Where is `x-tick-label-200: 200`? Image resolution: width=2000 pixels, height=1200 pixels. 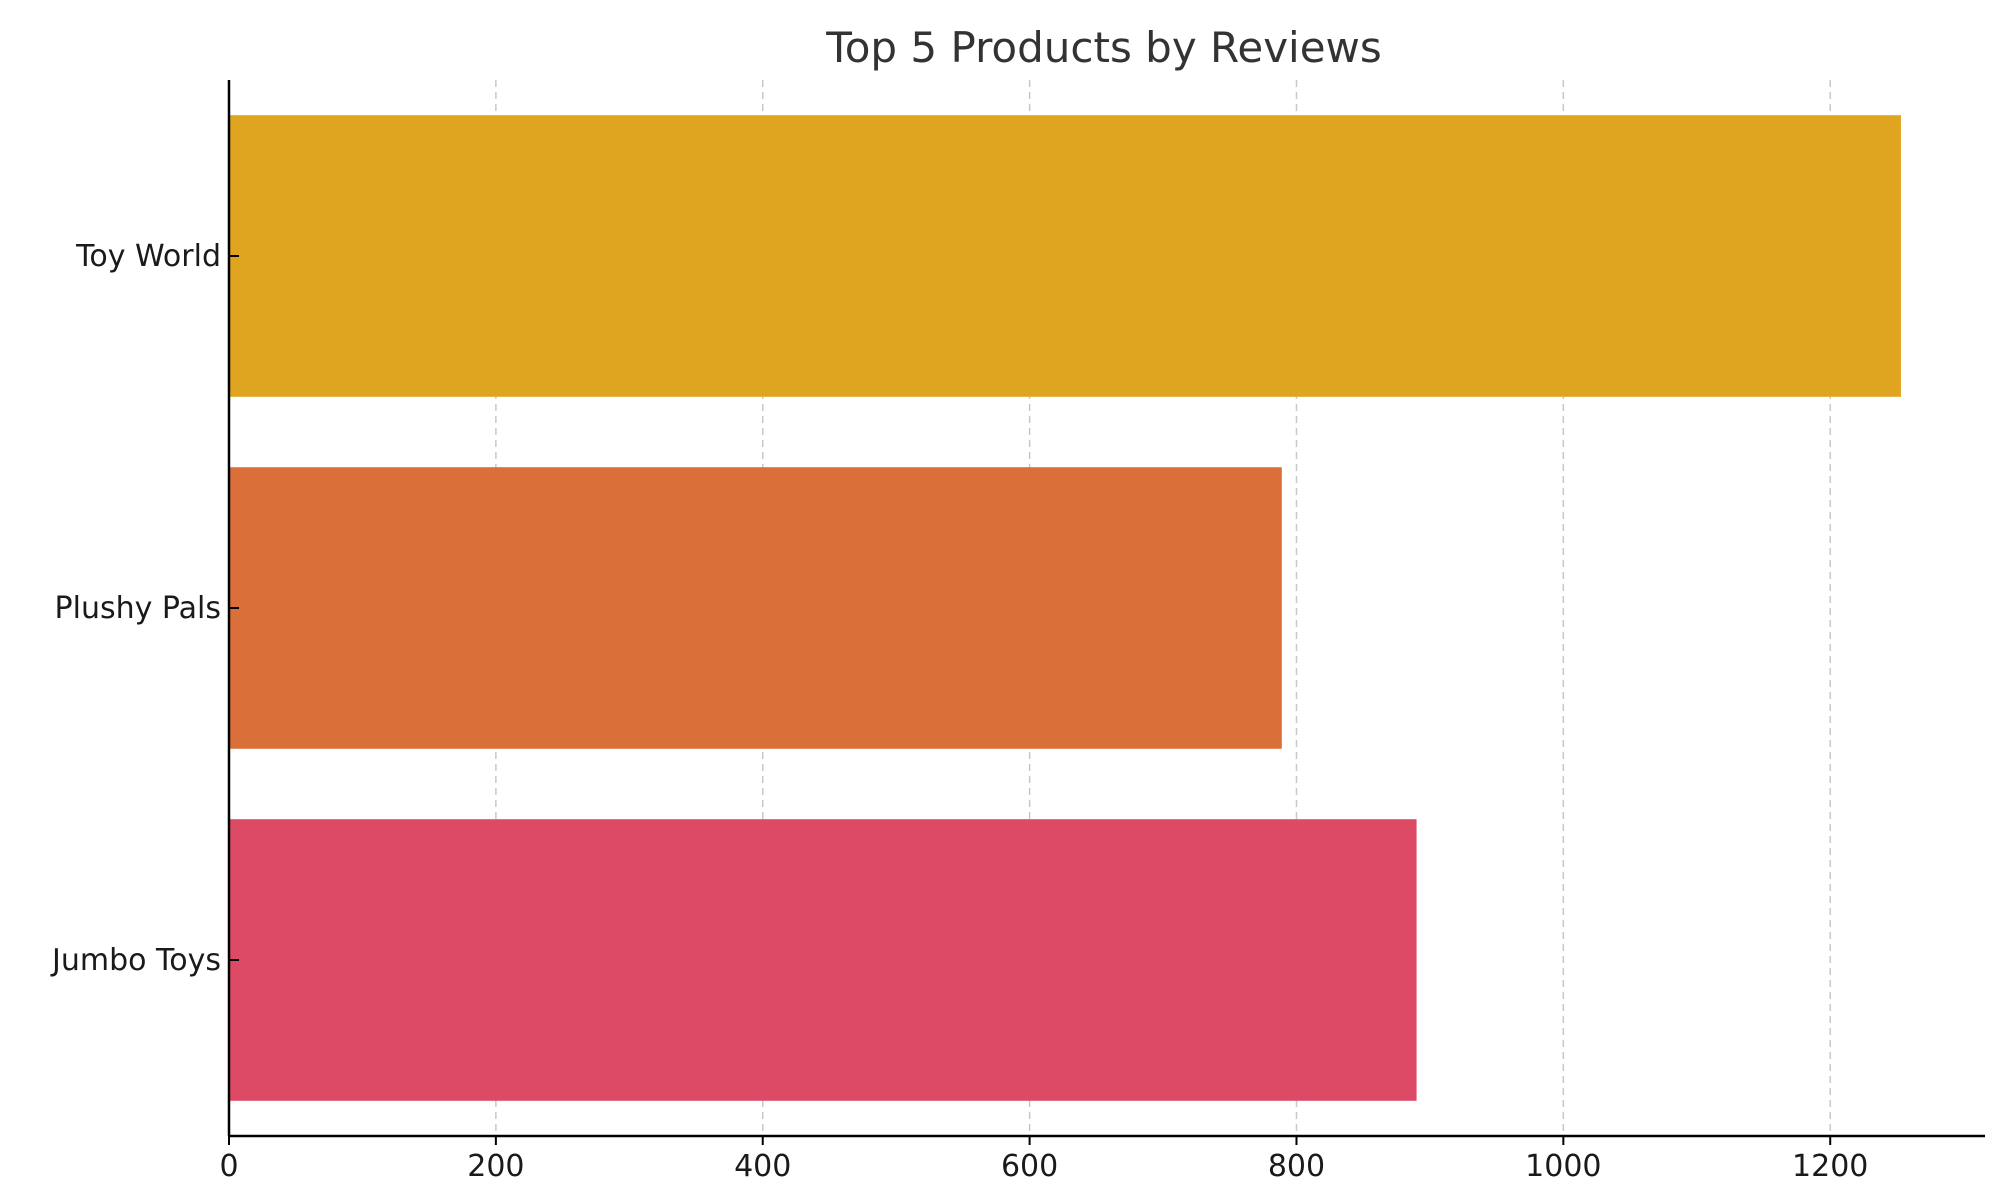 x-tick-label-200: 200 is located at coordinates (495, 1166).